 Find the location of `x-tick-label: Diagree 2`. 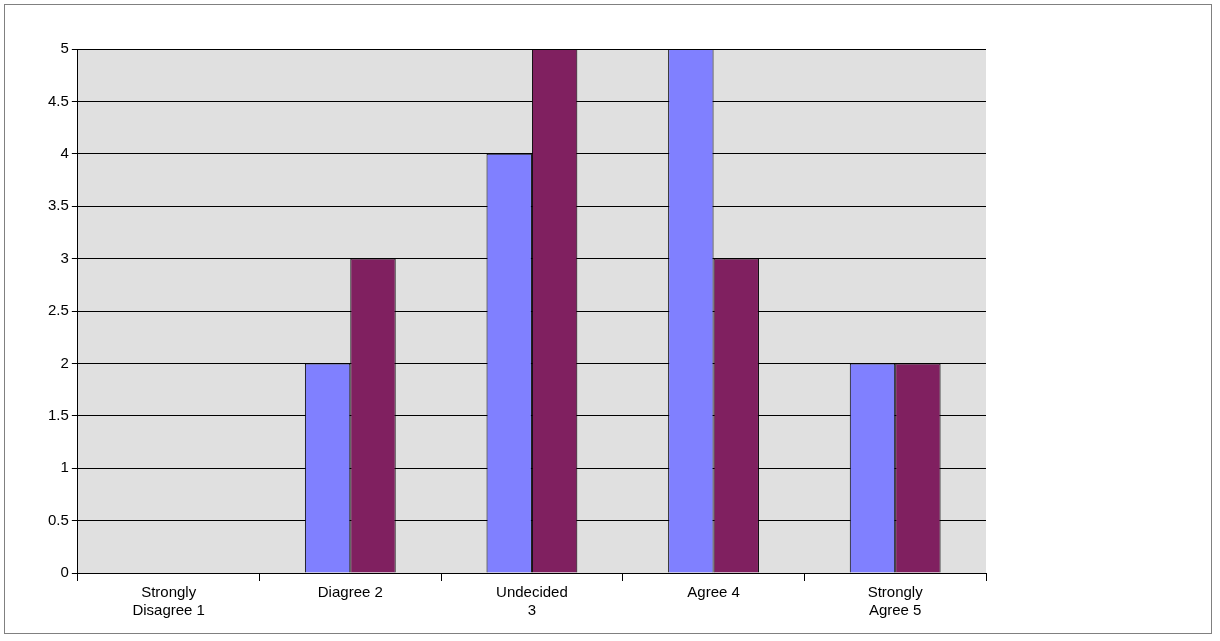

x-tick-label: Diagree 2 is located at coordinates (350, 592).